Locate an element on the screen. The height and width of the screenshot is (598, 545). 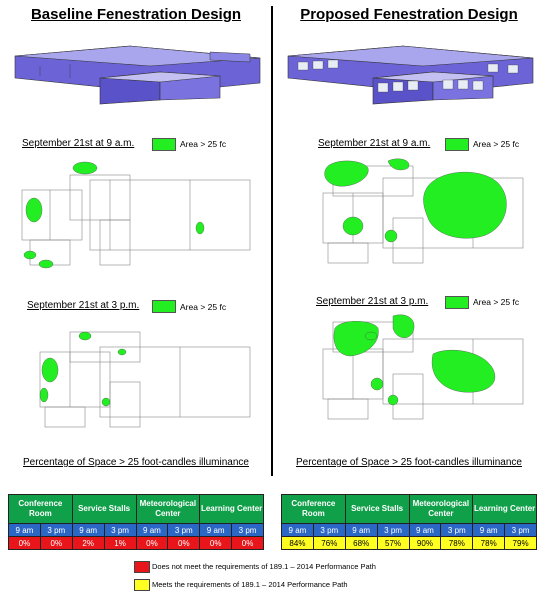
baseline-3pm-legend-swatch is located at coordinates (164, 306).